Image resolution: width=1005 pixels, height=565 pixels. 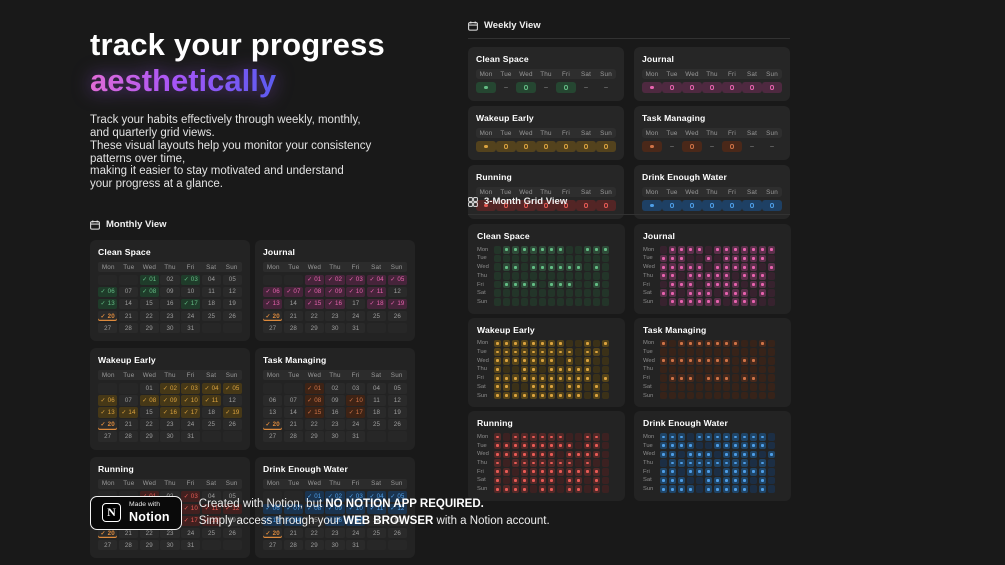 I want to click on day-checked: ✓ 06, so click(x=273, y=292).